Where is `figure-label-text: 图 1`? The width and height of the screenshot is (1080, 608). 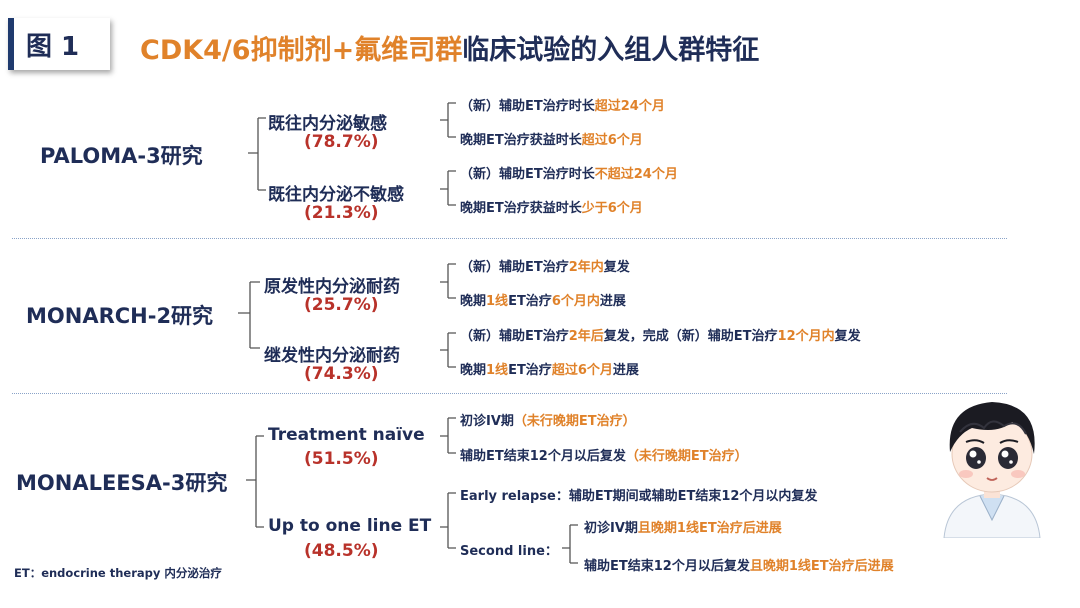 figure-label-text: 图 1 is located at coordinates (53, 47).